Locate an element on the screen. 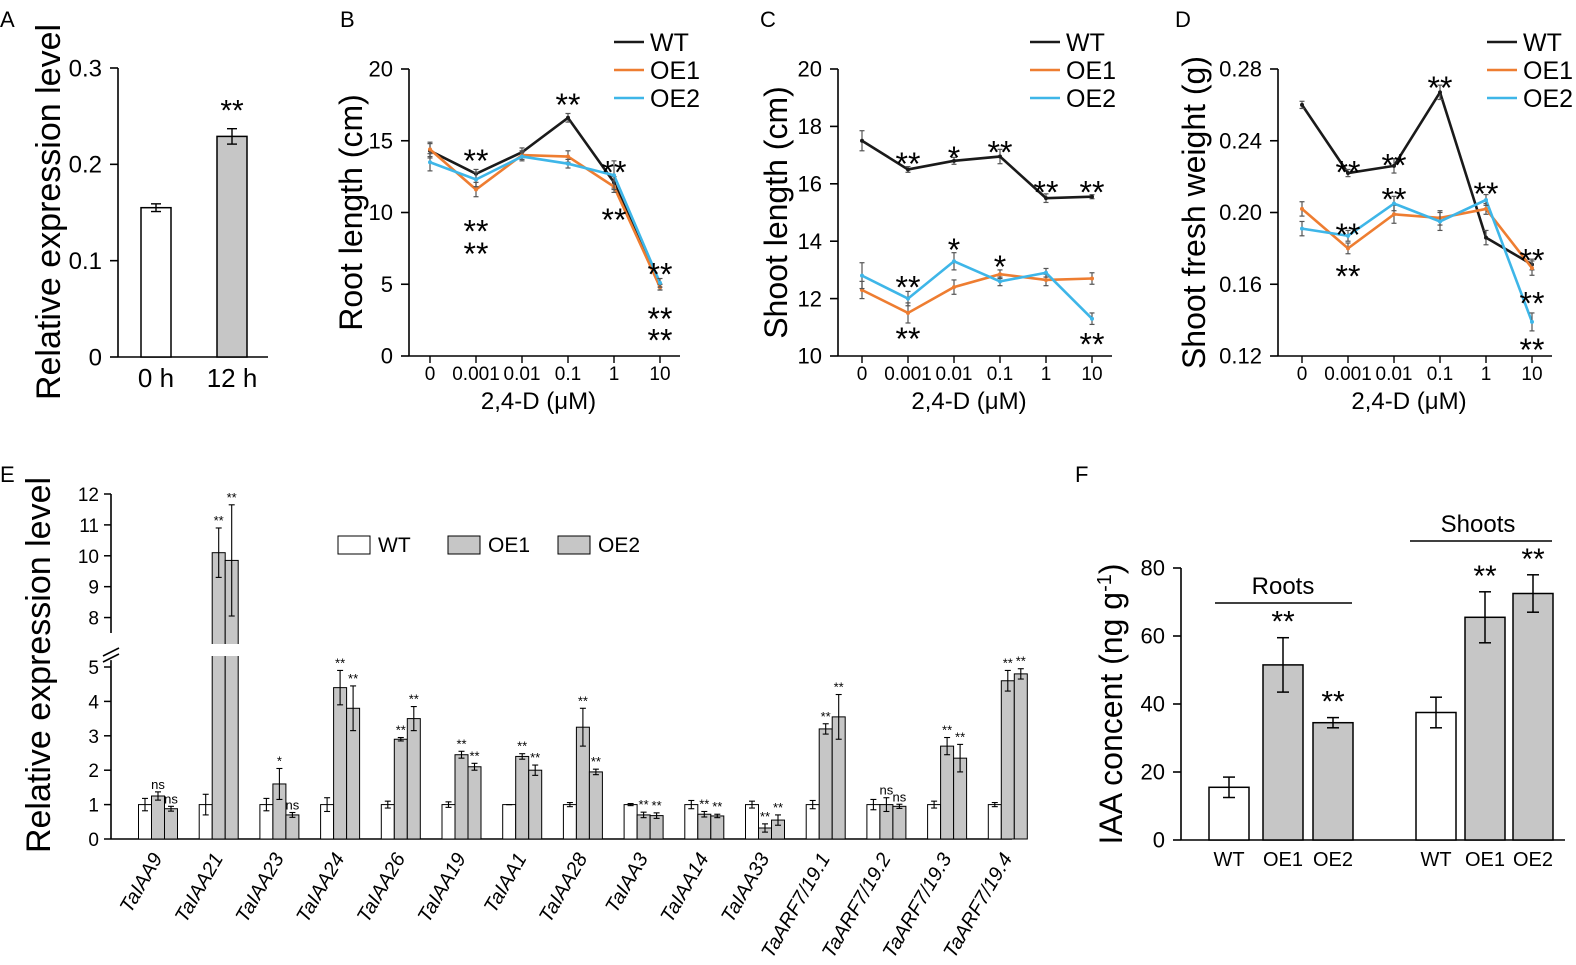 The width and height of the screenshot is (1576, 965). b-y-tick-label: 15 is located at coordinates (381, 140).